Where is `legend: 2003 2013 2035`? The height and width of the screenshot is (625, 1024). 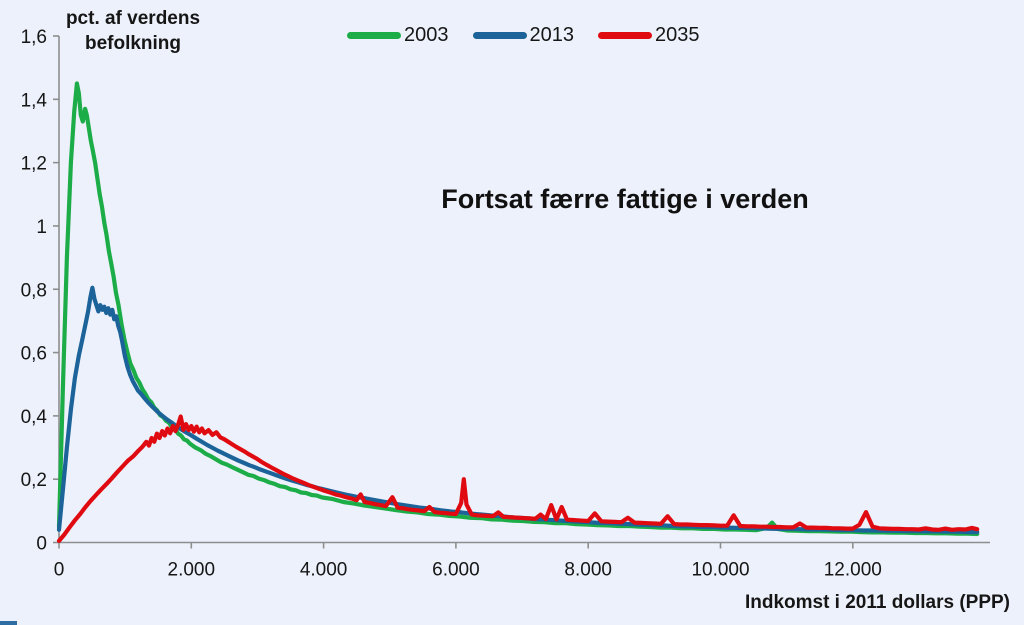
legend: 2003 2013 2035 is located at coordinates (523, 35).